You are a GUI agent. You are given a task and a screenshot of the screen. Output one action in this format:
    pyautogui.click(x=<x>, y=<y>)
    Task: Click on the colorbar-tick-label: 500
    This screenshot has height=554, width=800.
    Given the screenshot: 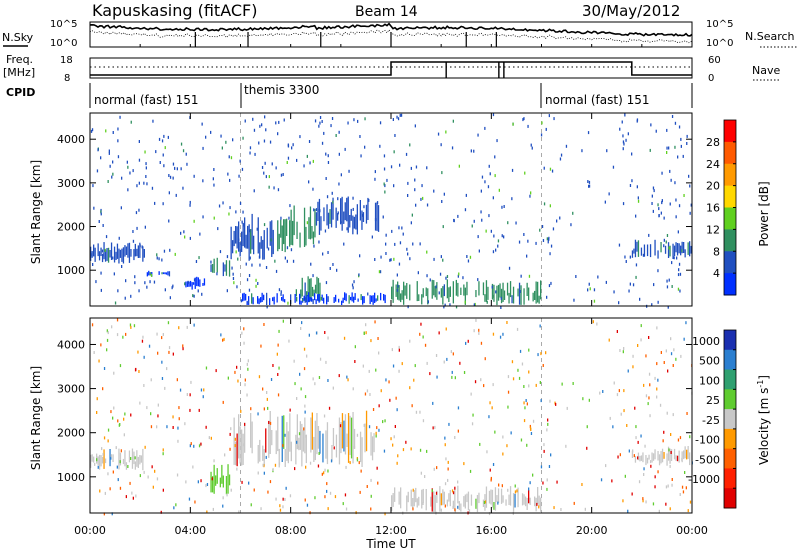 What is the action you would take?
    pyautogui.click(x=709, y=361)
    